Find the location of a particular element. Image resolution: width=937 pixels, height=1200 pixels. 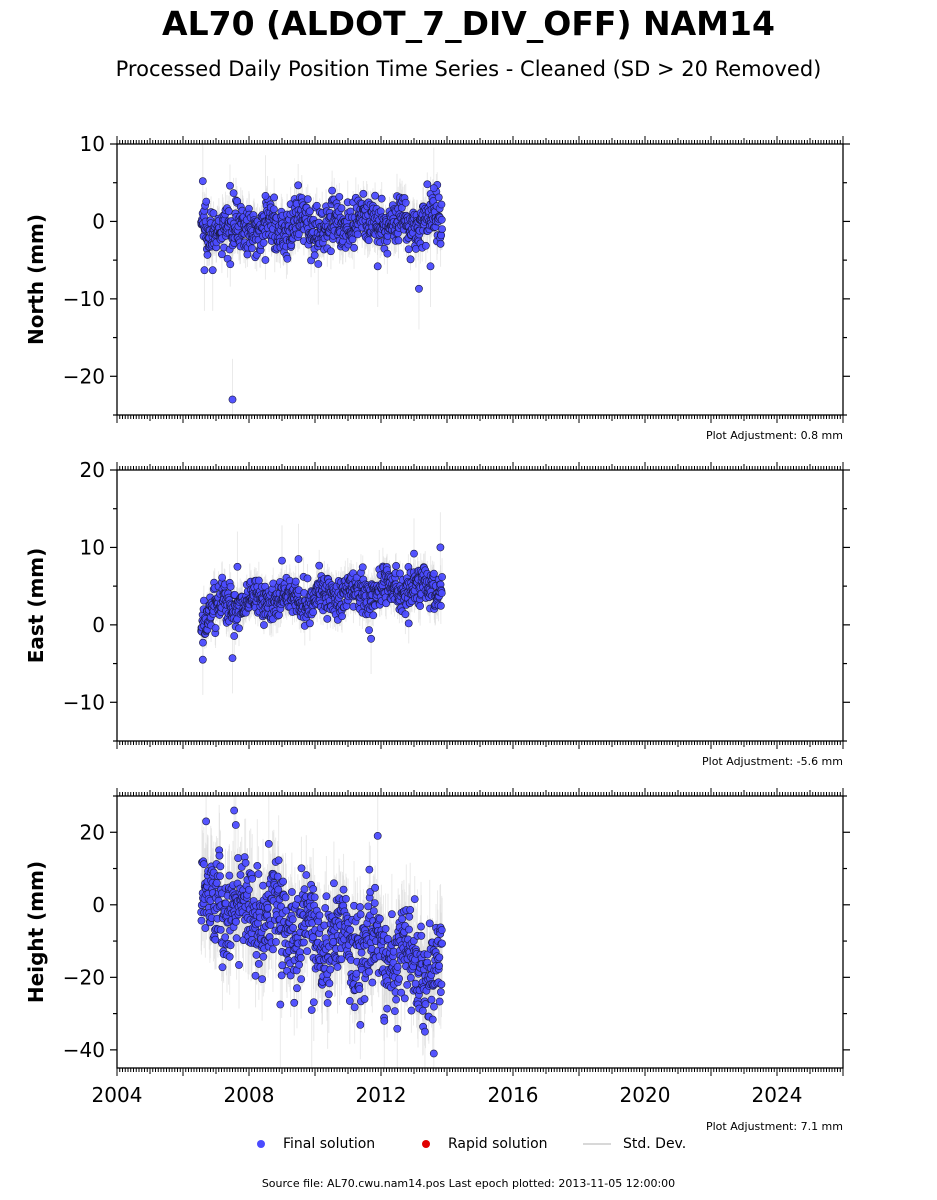

y-tick-label: 20 is located at coordinates (92, 470).